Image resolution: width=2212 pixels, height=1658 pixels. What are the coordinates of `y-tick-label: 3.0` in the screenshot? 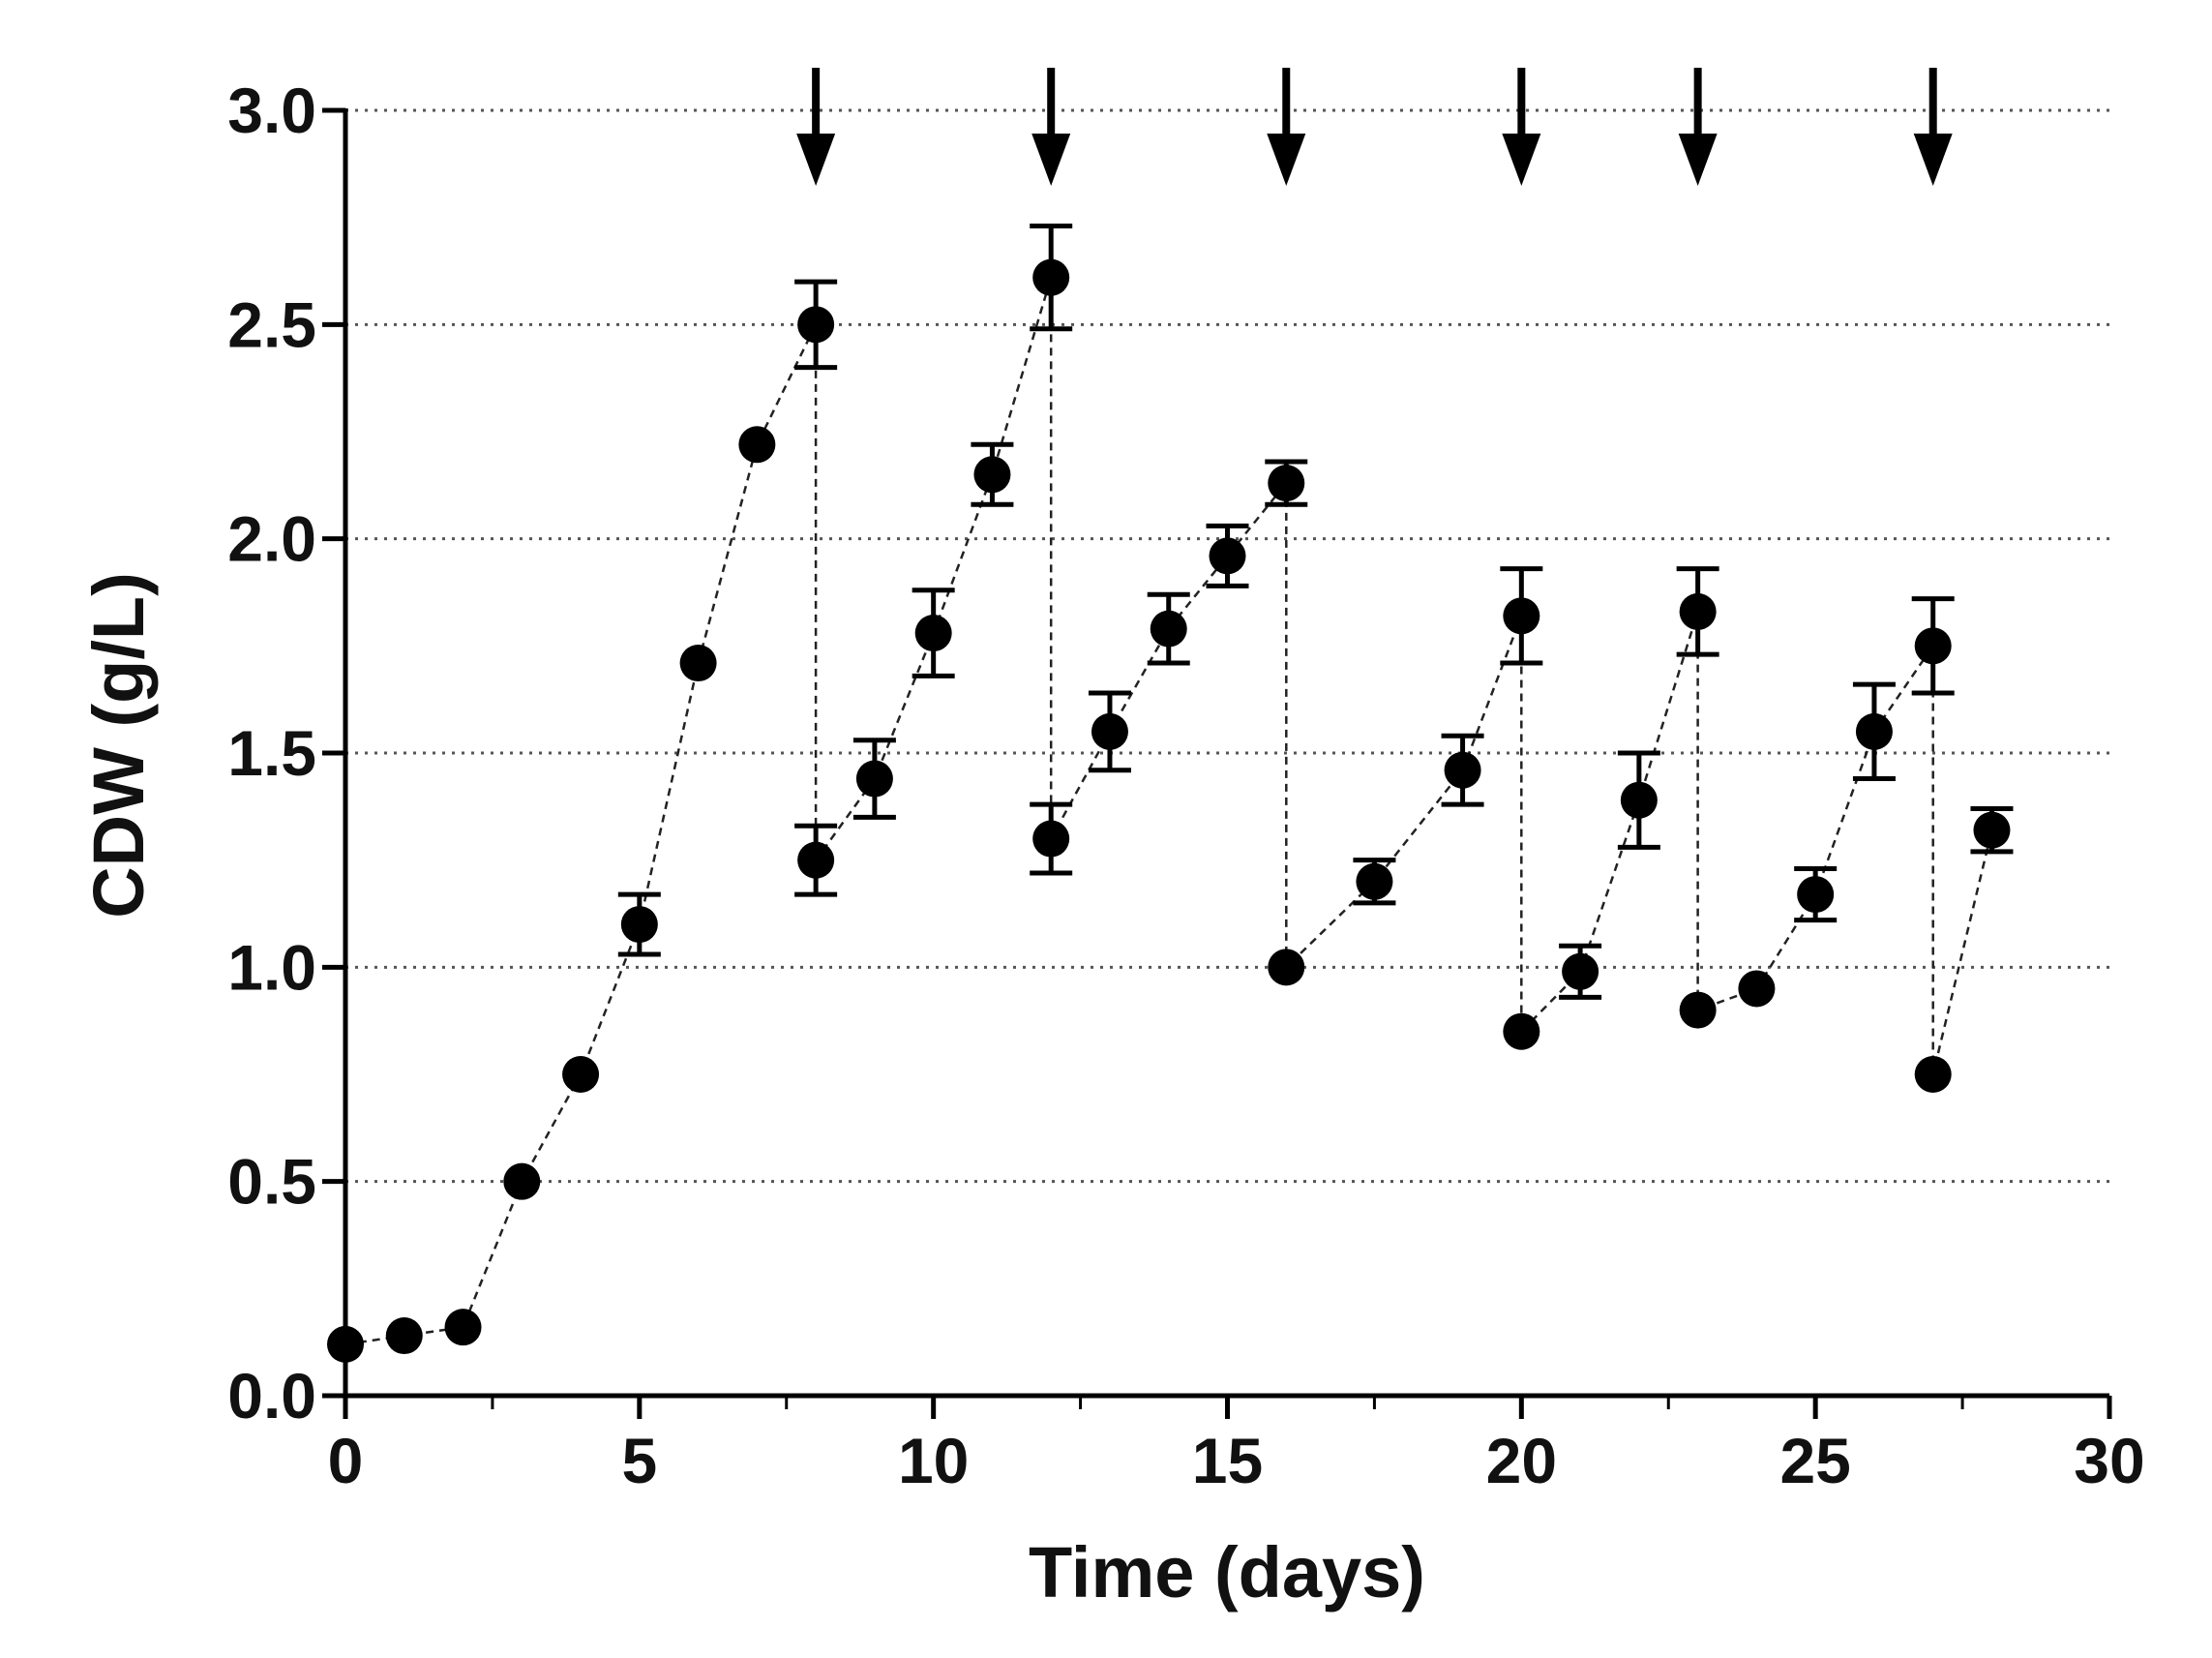 It's located at (272, 111).